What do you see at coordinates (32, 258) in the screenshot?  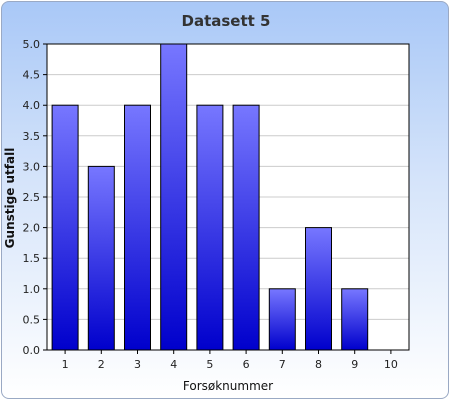 I see `y-tick-label: 1.5` at bounding box center [32, 258].